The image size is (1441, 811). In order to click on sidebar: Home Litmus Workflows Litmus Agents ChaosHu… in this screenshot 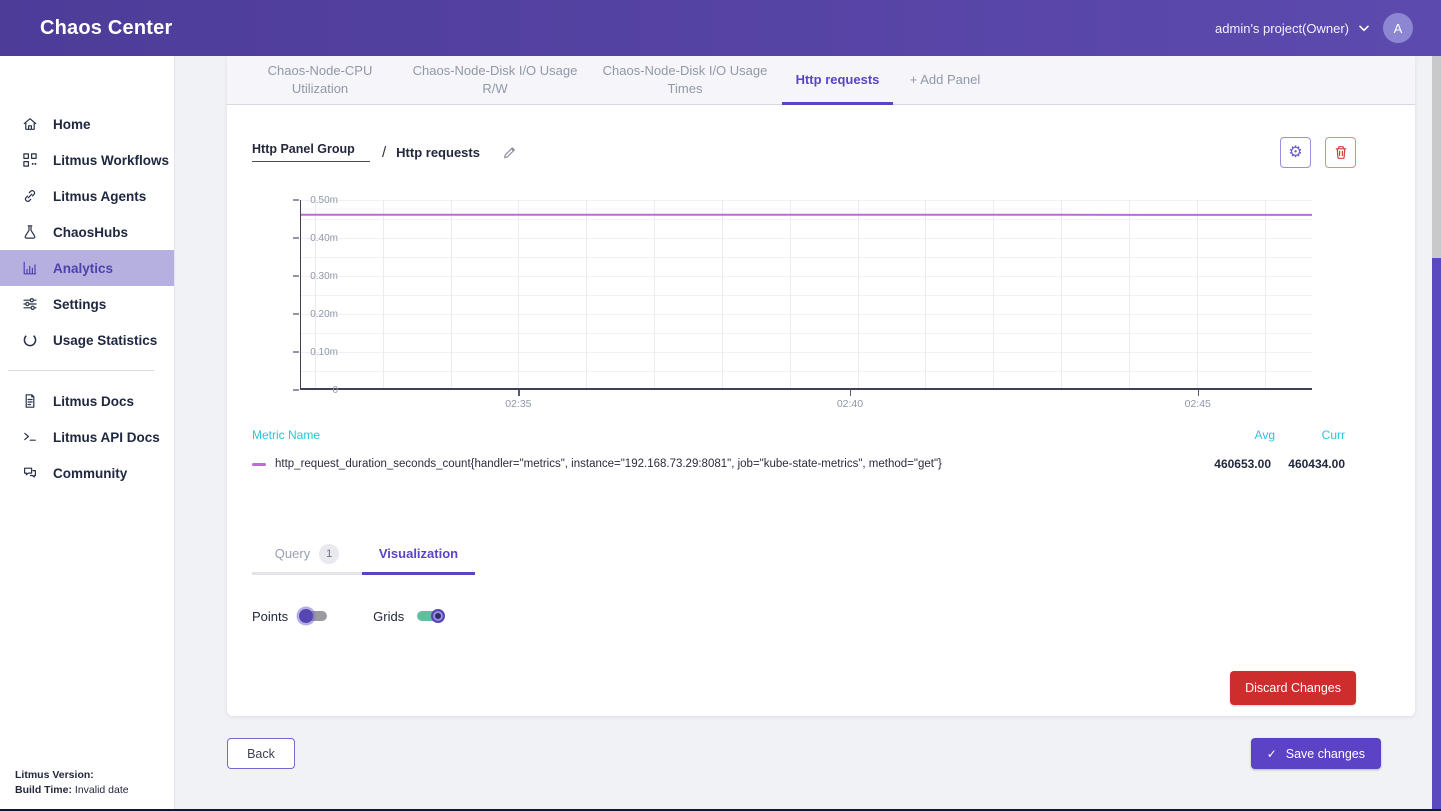, I will do `click(87, 432)`.